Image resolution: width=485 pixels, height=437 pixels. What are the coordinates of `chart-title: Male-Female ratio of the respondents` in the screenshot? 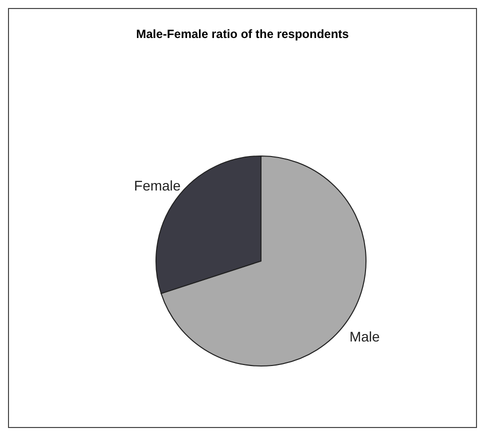 It's located at (242, 34).